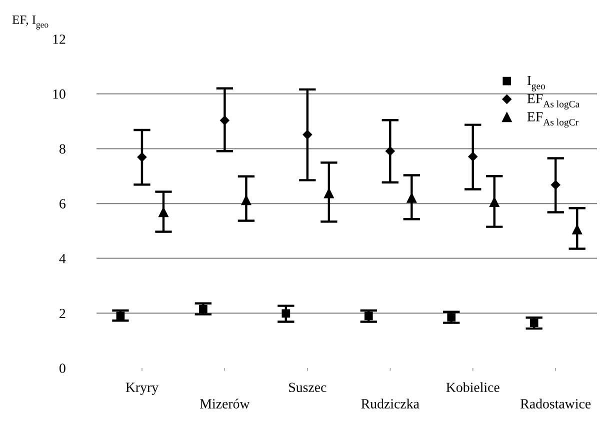 The width and height of the screenshot is (603, 433). Describe the element at coordinates (552, 120) in the screenshot. I see `legend-label: EFAs logCr` at that location.